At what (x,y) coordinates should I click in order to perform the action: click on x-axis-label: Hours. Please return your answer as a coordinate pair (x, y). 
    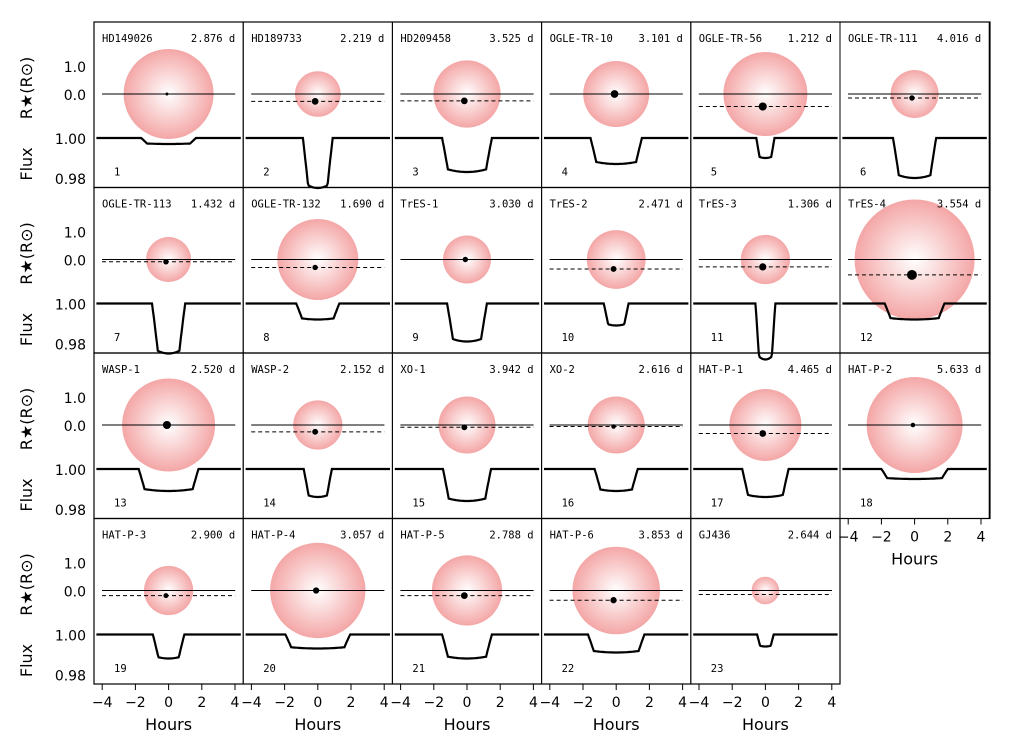
    Looking at the image, I should click on (765, 724).